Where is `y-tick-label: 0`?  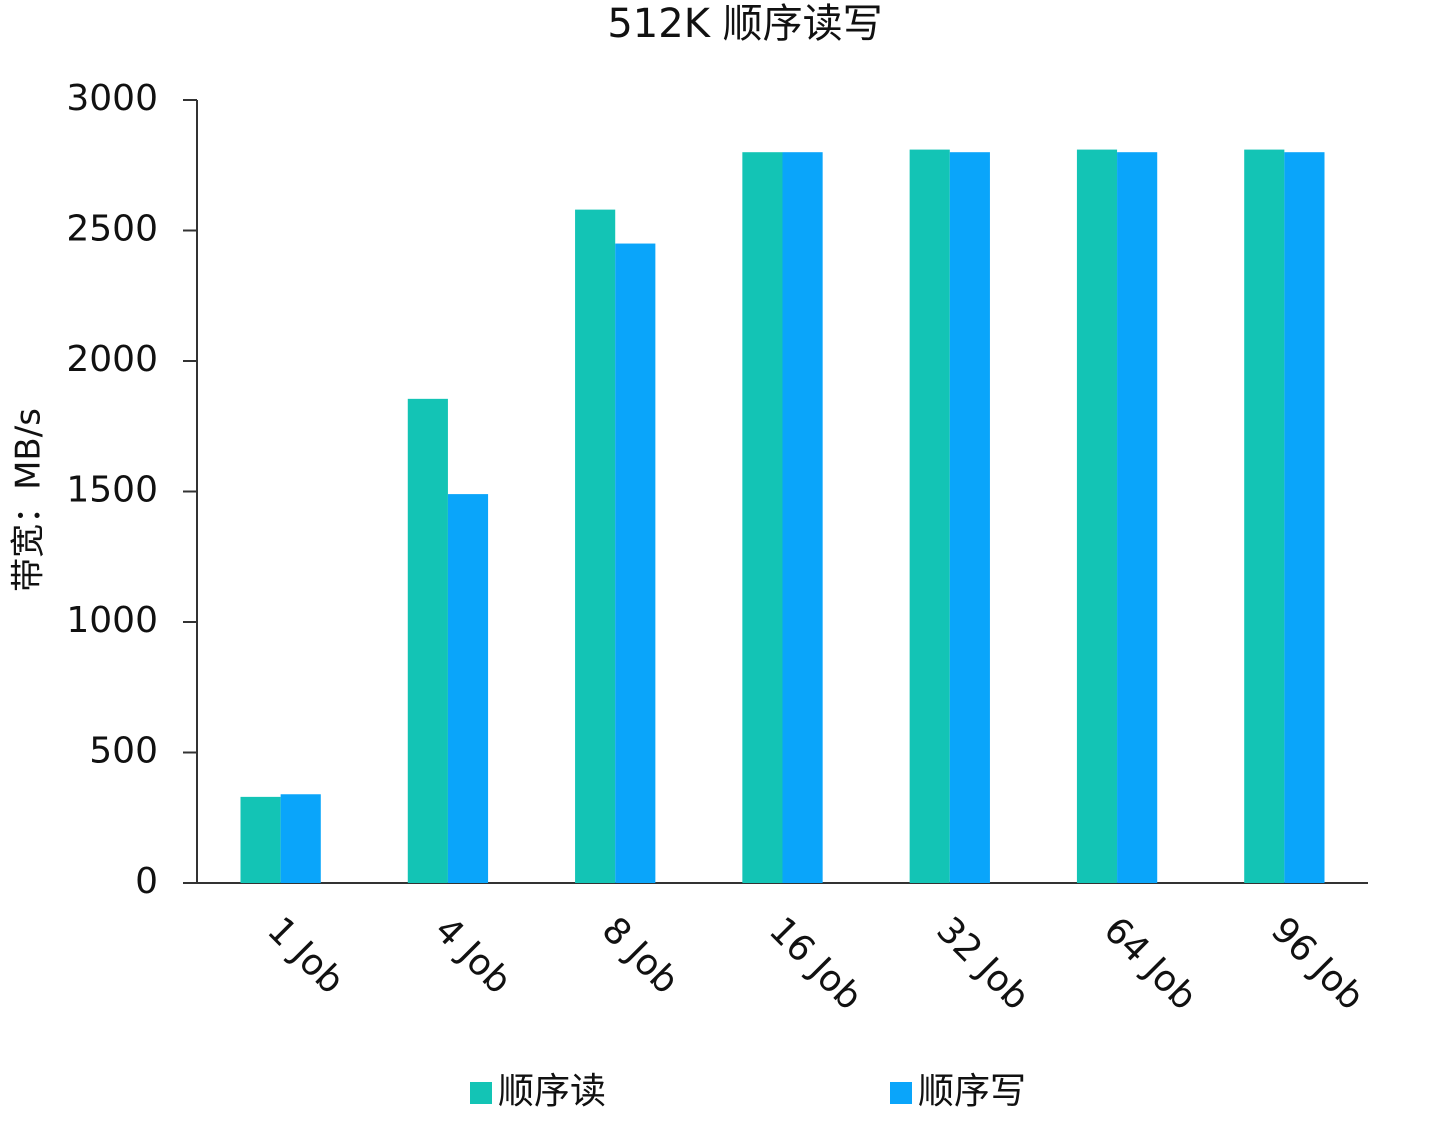
y-tick-label: 0 is located at coordinates (146, 881).